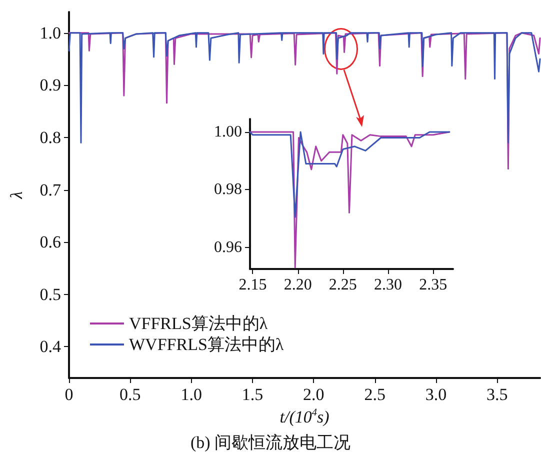 This screenshot has height=458, width=541. Describe the element at coordinates (51, 346) in the screenshot. I see `y-tick-label: 0.4` at that location.